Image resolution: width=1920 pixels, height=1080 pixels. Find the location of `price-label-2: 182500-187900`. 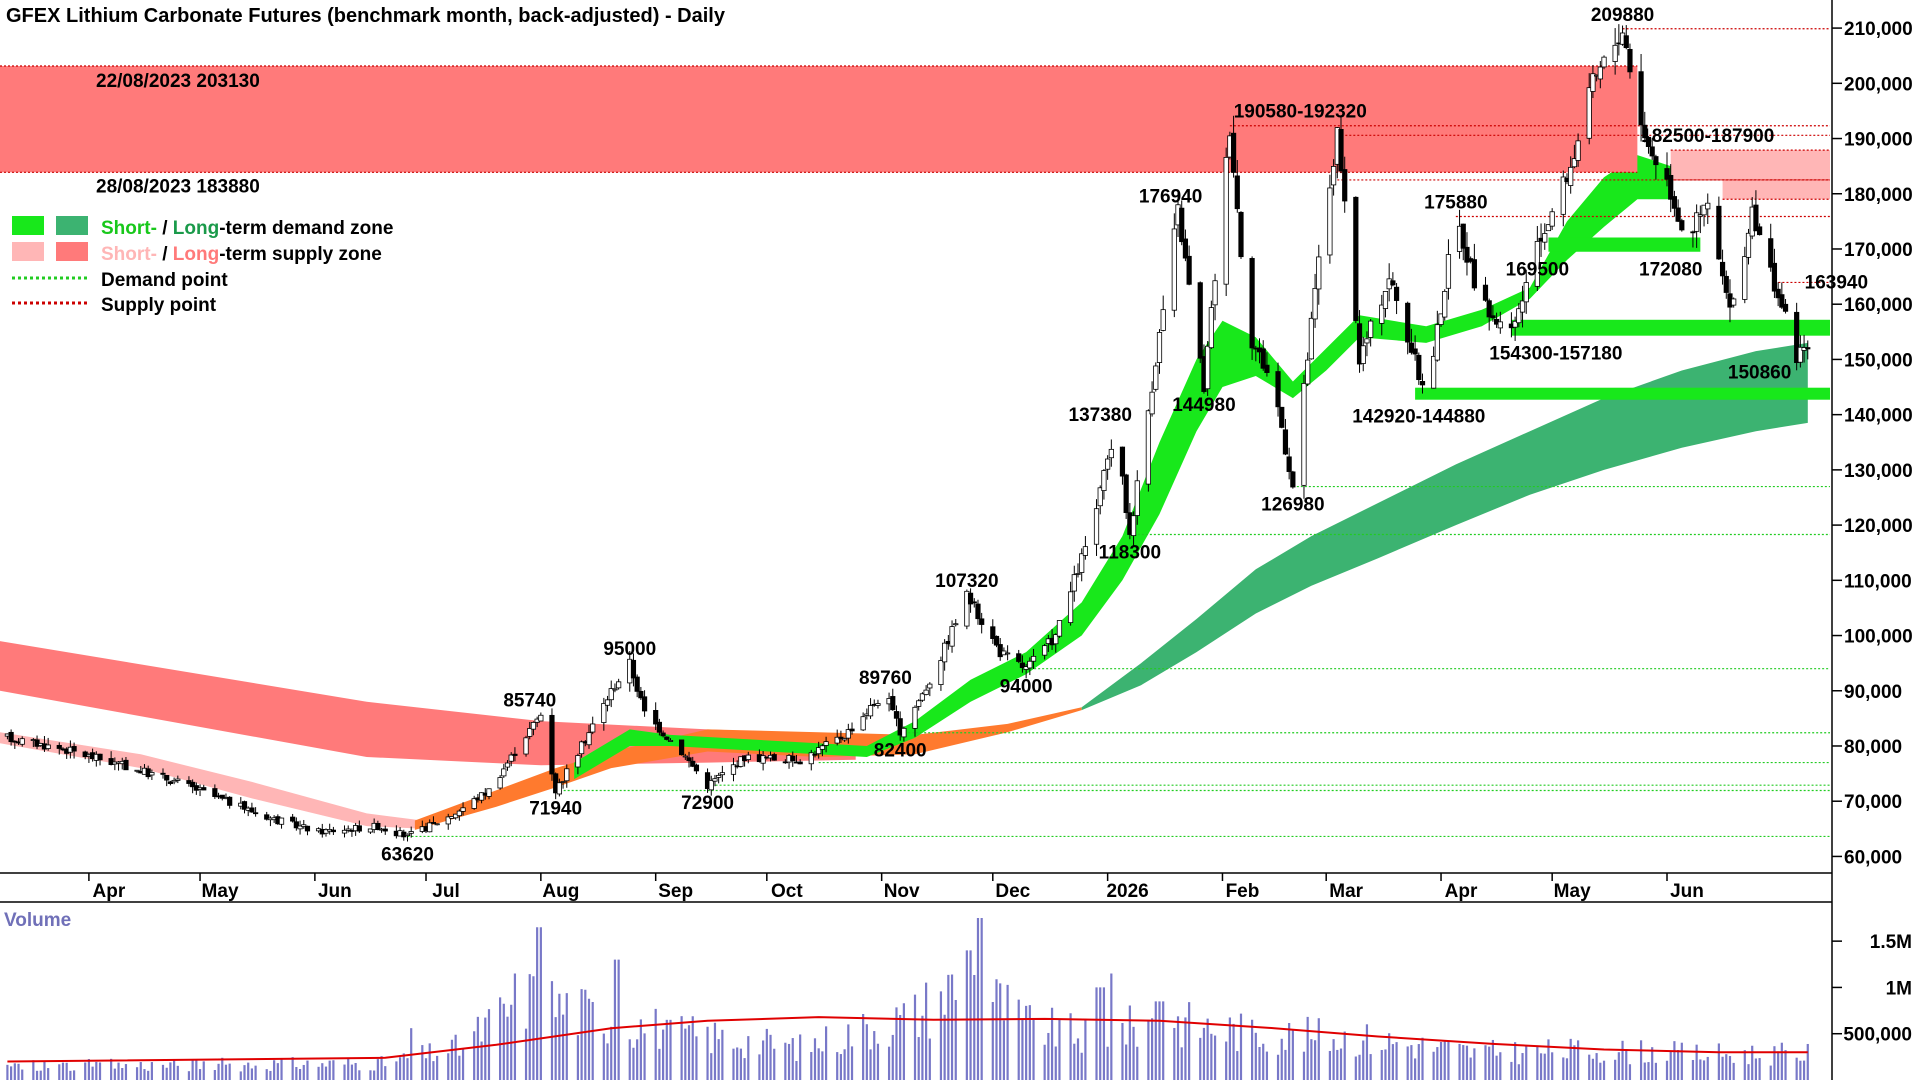

price-label-2: 182500-187900 is located at coordinates (1707, 136).